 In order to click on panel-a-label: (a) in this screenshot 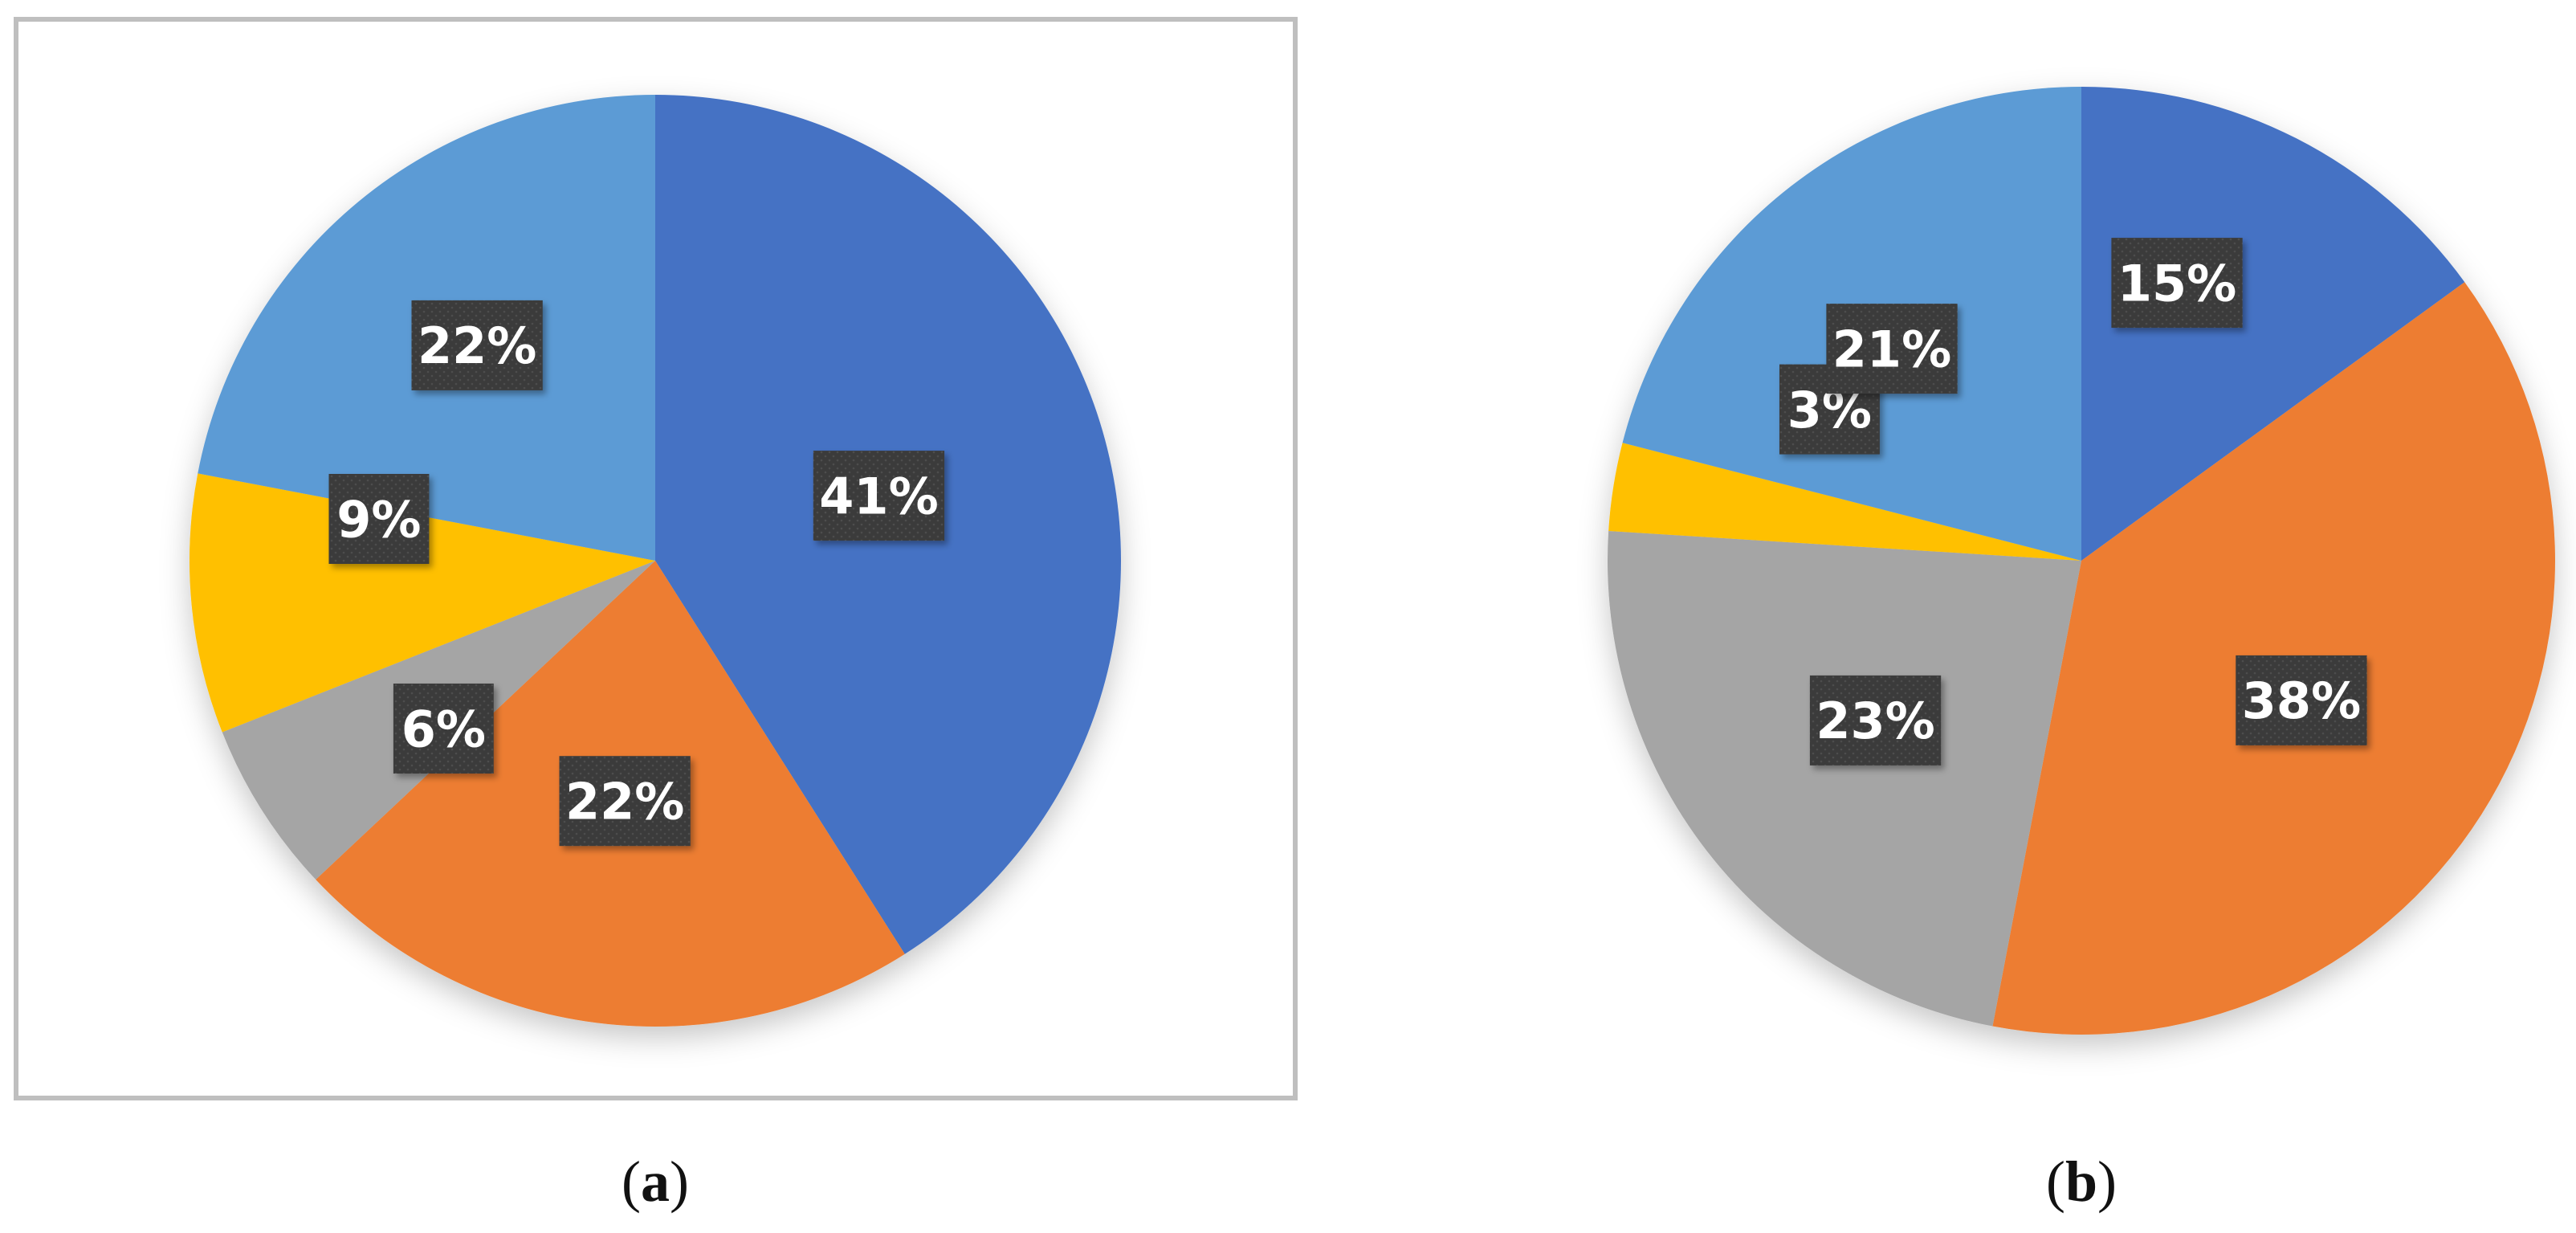, I will do `click(655, 1181)`.